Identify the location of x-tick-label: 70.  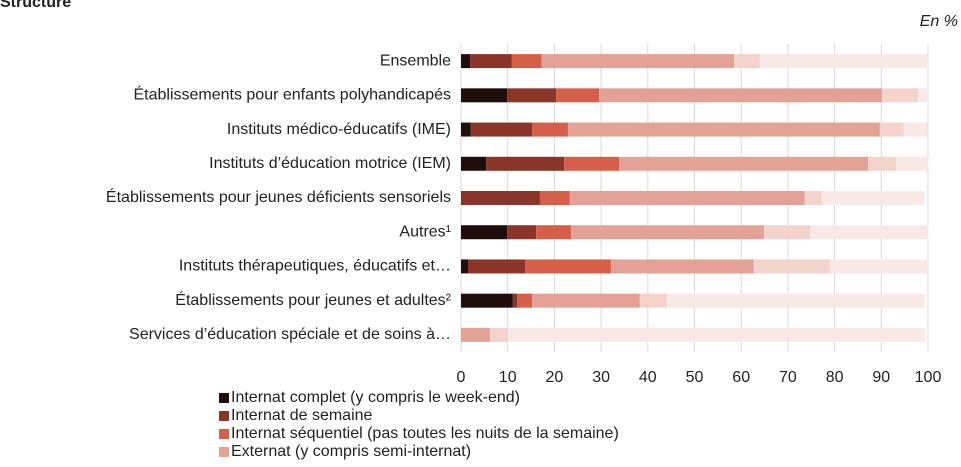
(788, 377).